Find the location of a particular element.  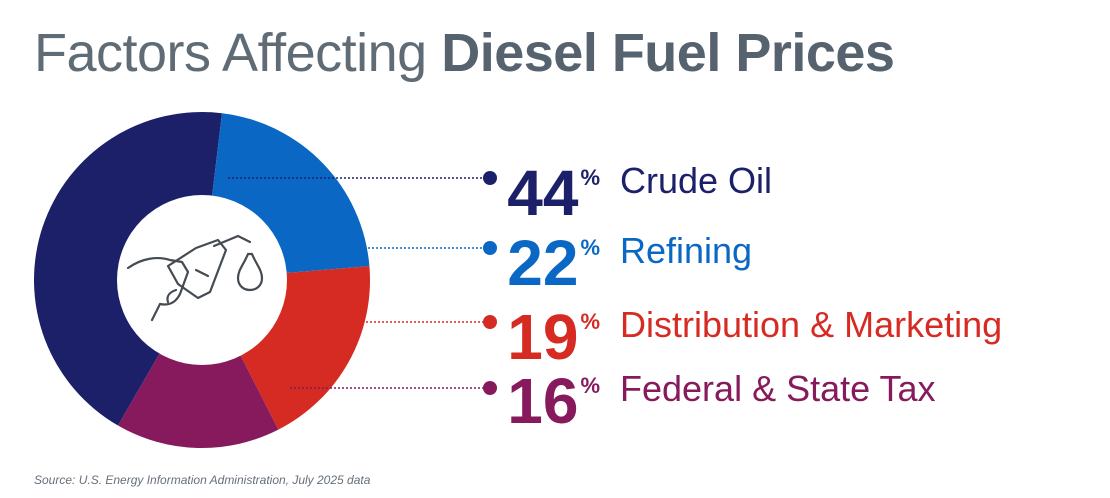

legend-label: Crude Oil is located at coordinates (696, 180).